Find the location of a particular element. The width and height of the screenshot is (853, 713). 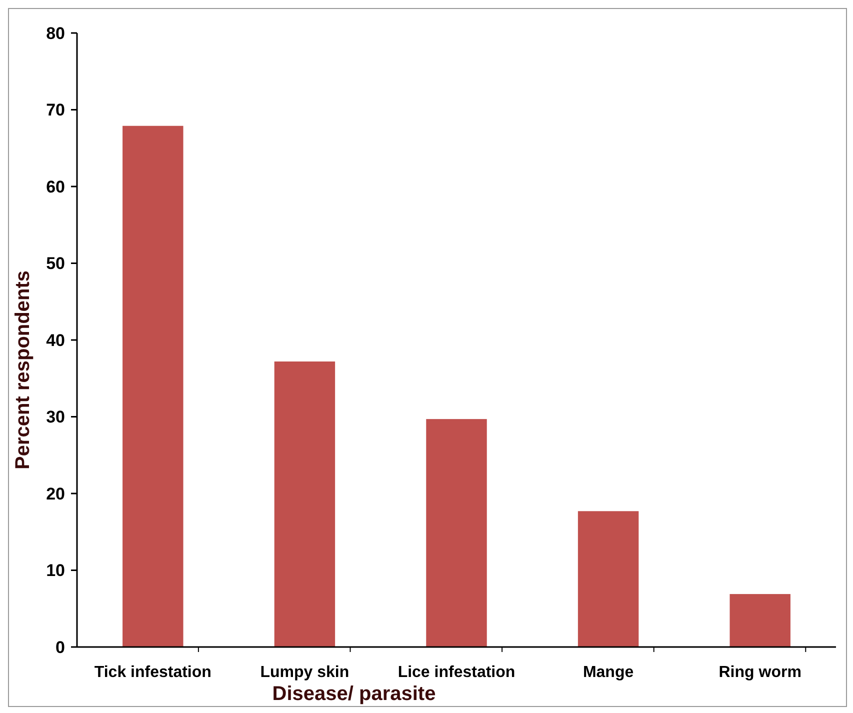

y-tick-label: 50 is located at coordinates (55, 264).